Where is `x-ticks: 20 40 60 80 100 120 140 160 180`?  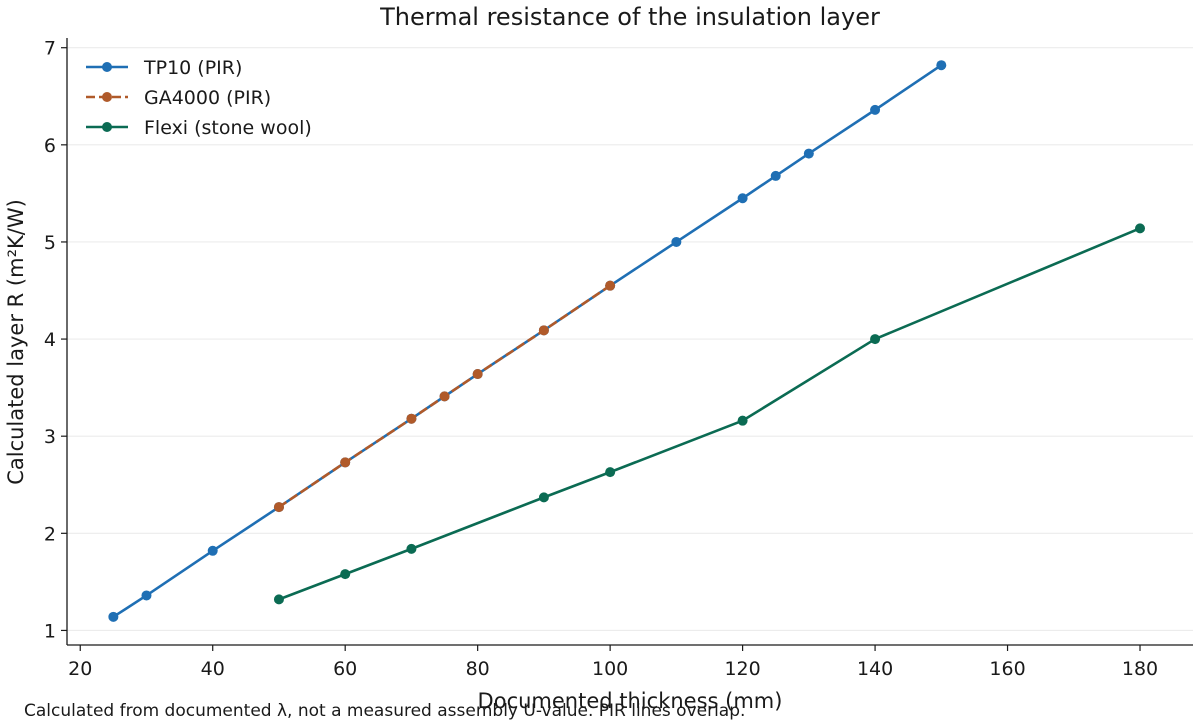 x-ticks: 20 40 60 80 100 120 140 160 180 is located at coordinates (613, 662).